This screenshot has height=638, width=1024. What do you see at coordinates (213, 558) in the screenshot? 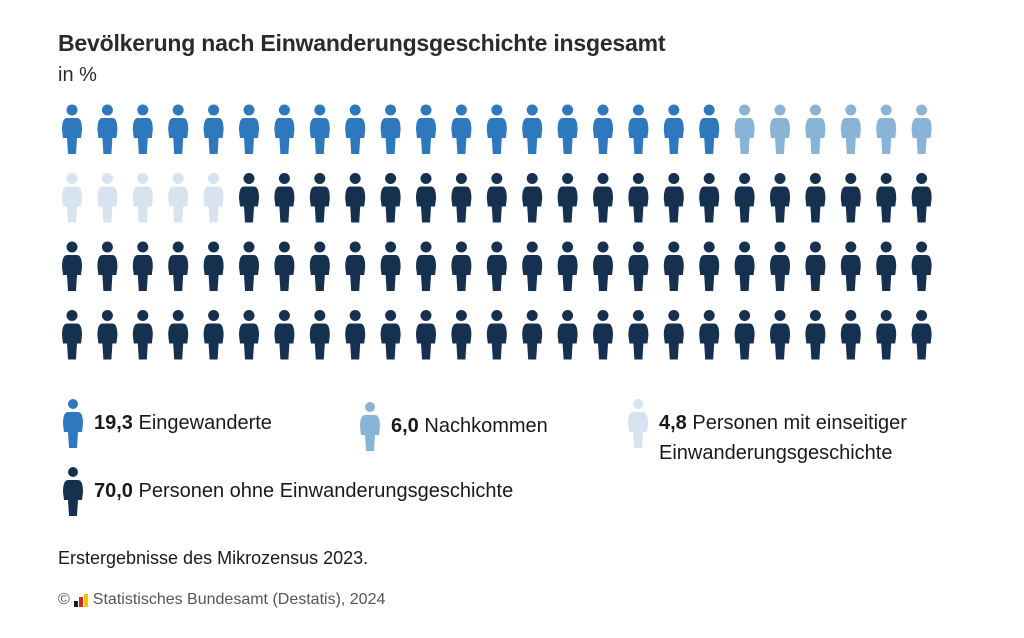
I see `footnote: Erstergebnisse des Mikrozensus 2023.` at bounding box center [213, 558].